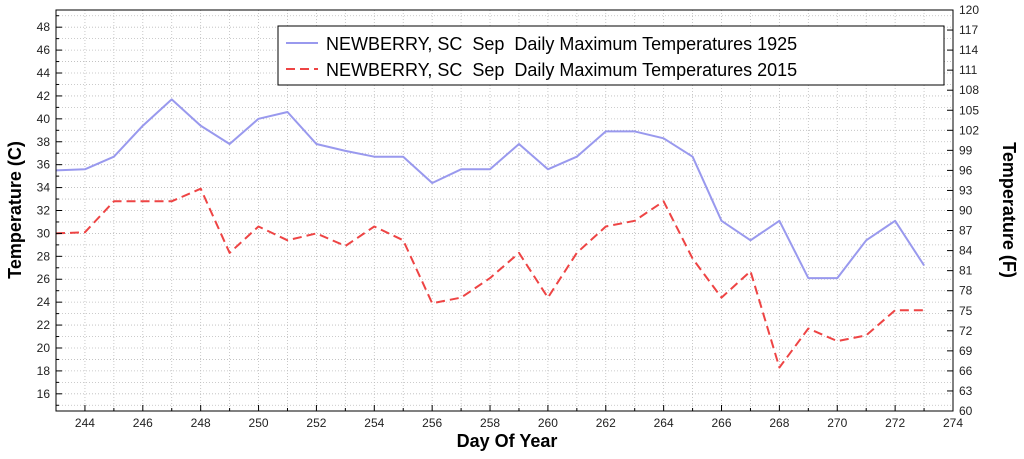  I want to click on y-right-tick-label: 60, so click(966, 411).